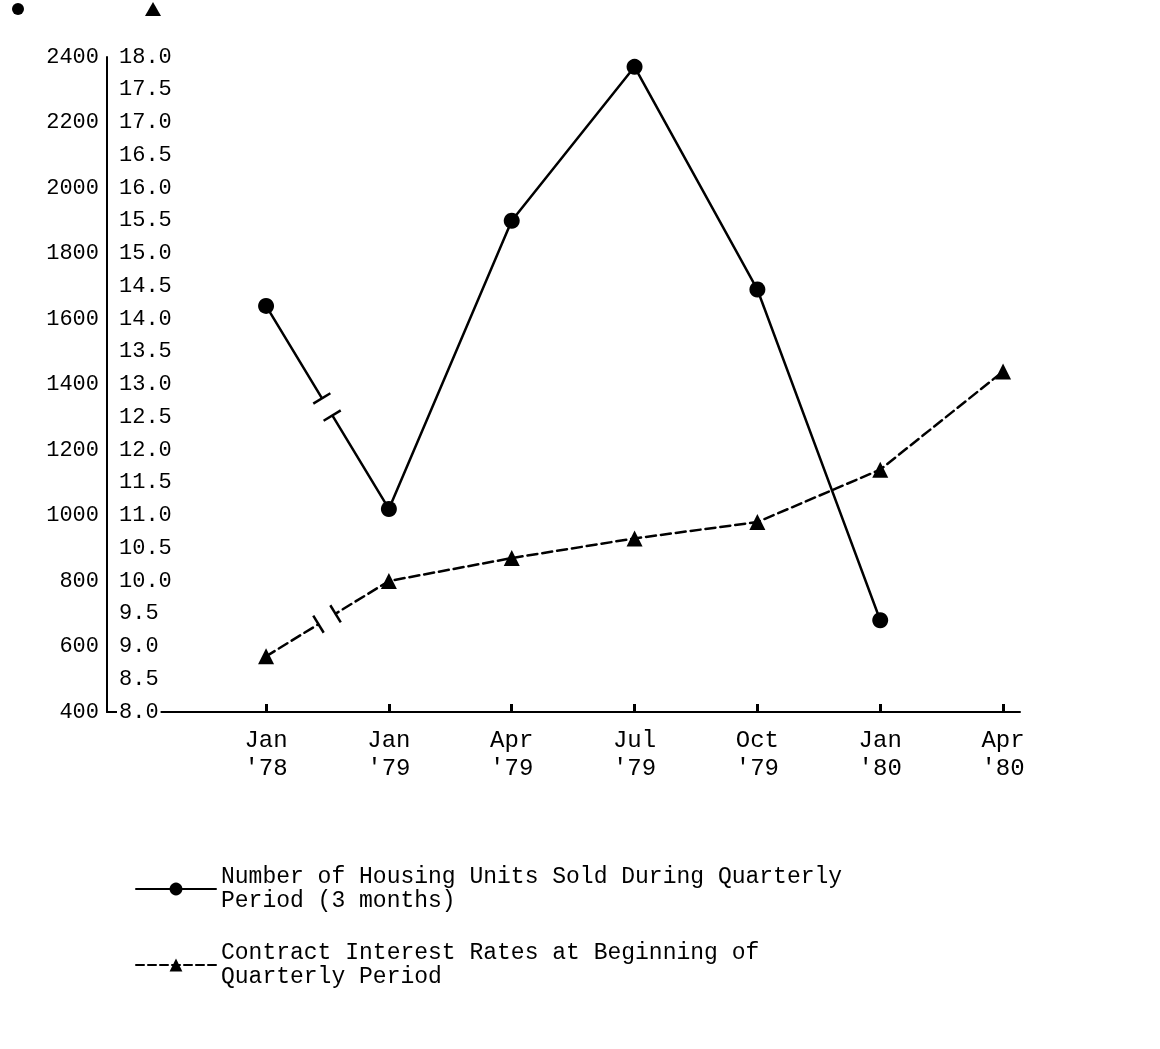 This screenshot has height=1049, width=1160. What do you see at coordinates (145, 253) in the screenshot?
I see `y2-tick-label: 15.0` at bounding box center [145, 253].